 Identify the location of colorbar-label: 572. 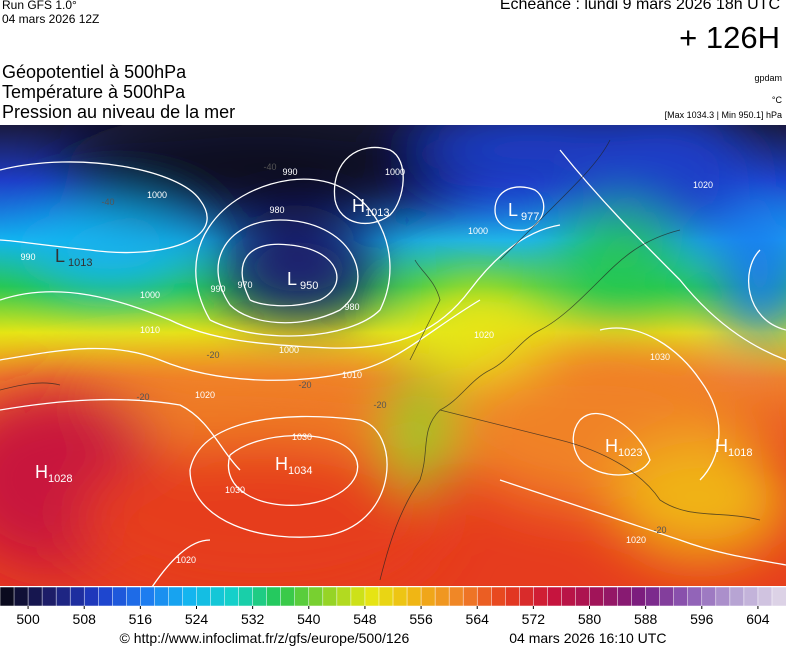
(534, 619).